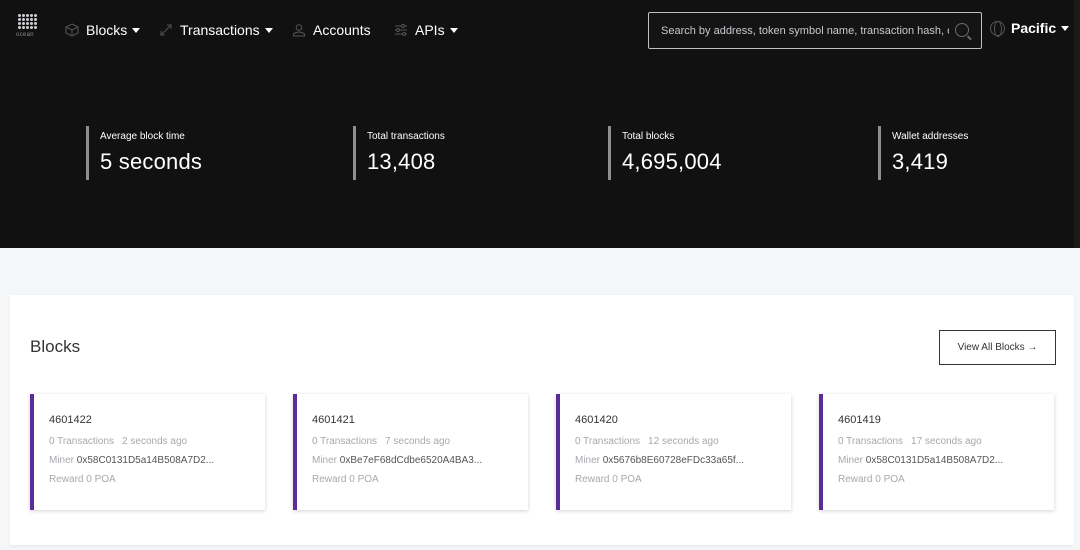 The image size is (1080, 550). I want to click on nav-blocks-label: Blocks, so click(107, 30).